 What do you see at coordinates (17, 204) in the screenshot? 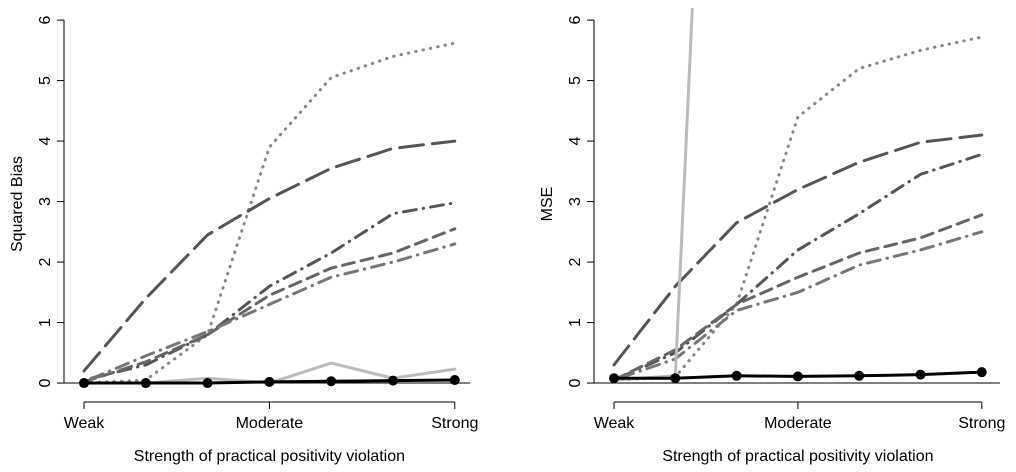
I see `y-axis-label: Squared Bias` at bounding box center [17, 204].